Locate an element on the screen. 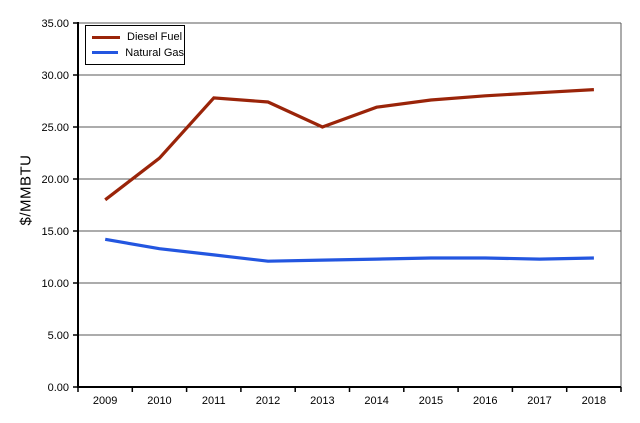  y-tick-label: 30.00 is located at coordinates (55, 76).